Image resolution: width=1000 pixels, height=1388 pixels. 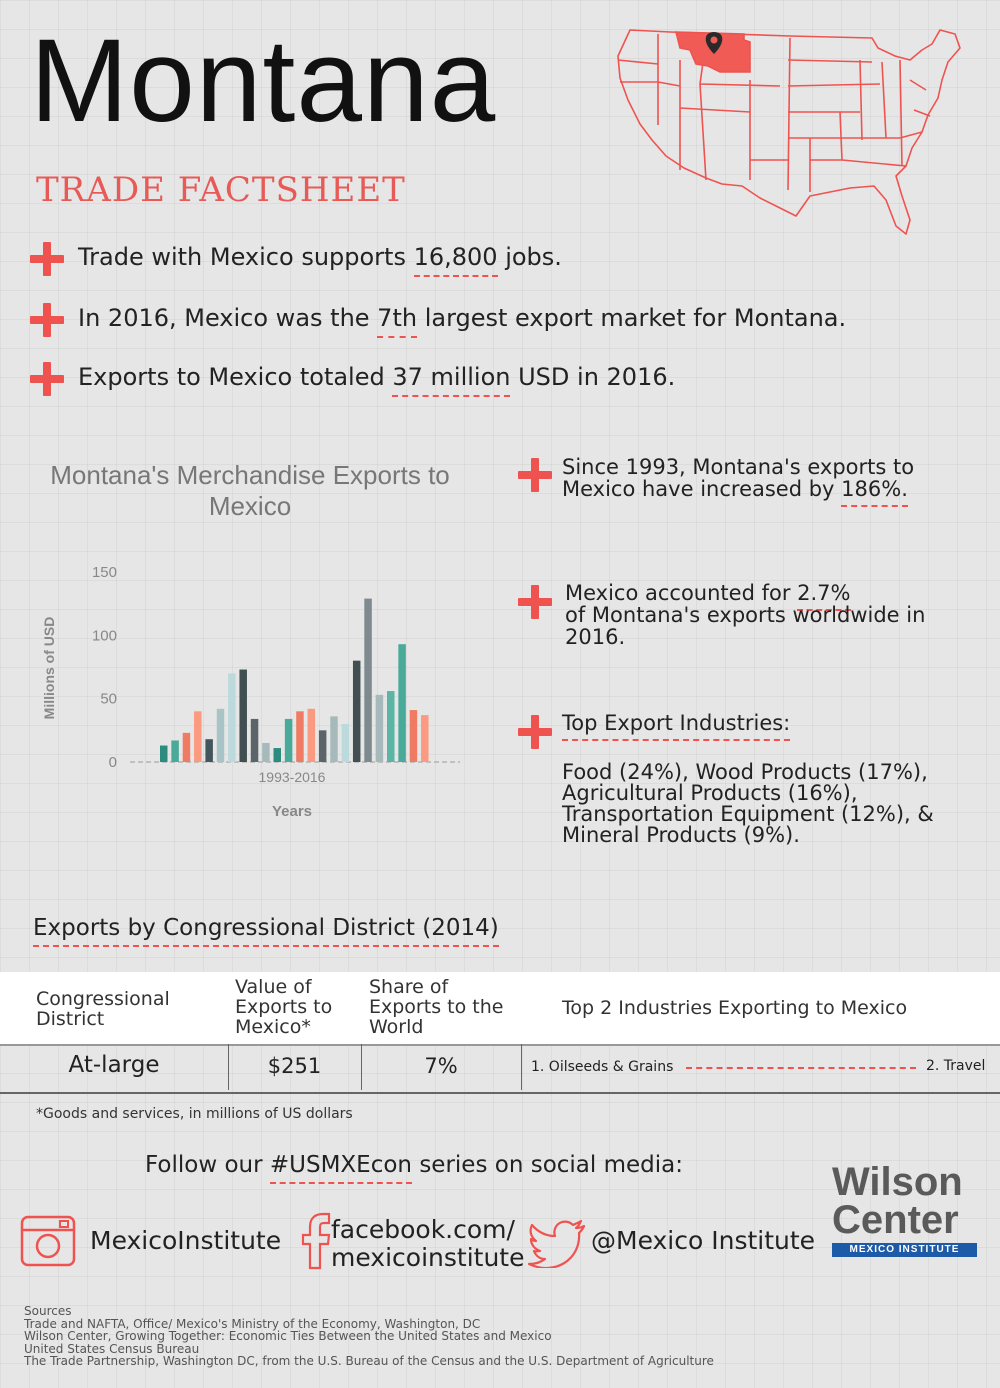 What do you see at coordinates (714, 43) in the screenshot?
I see `map-pin-icon` at bounding box center [714, 43].